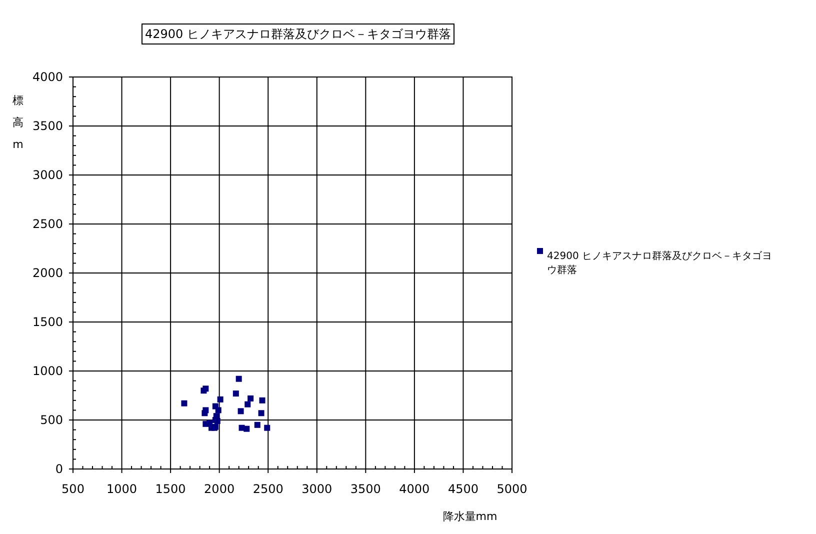  What do you see at coordinates (170, 489) in the screenshot?
I see `x-tick-label: 1500` at bounding box center [170, 489].